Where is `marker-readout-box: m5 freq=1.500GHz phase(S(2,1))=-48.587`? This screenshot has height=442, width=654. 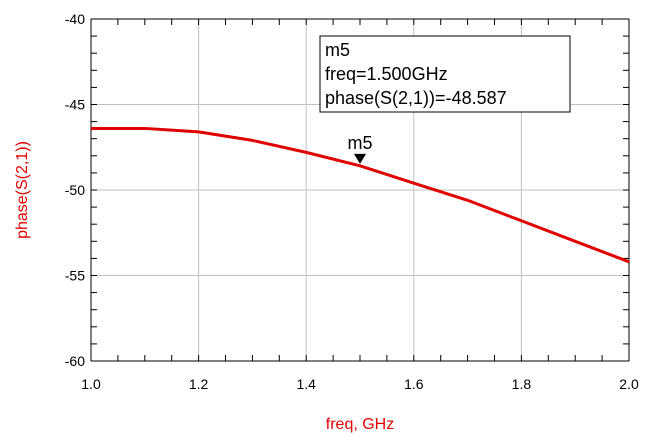
marker-readout-box: m5 freq=1.500GHz phase(S(2,1))=-48.587 is located at coordinates (445, 74).